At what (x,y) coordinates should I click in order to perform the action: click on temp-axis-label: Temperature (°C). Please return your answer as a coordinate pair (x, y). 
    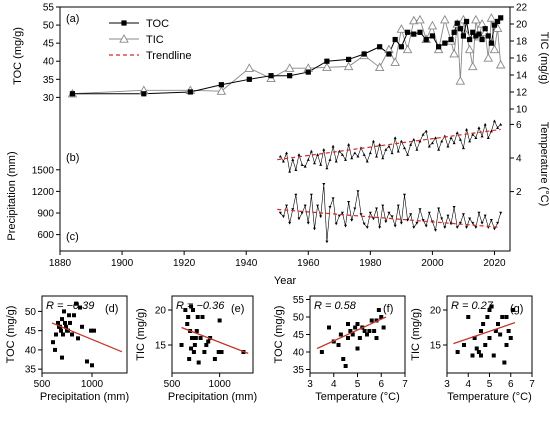
    Looking at the image, I should click on (544, 164).